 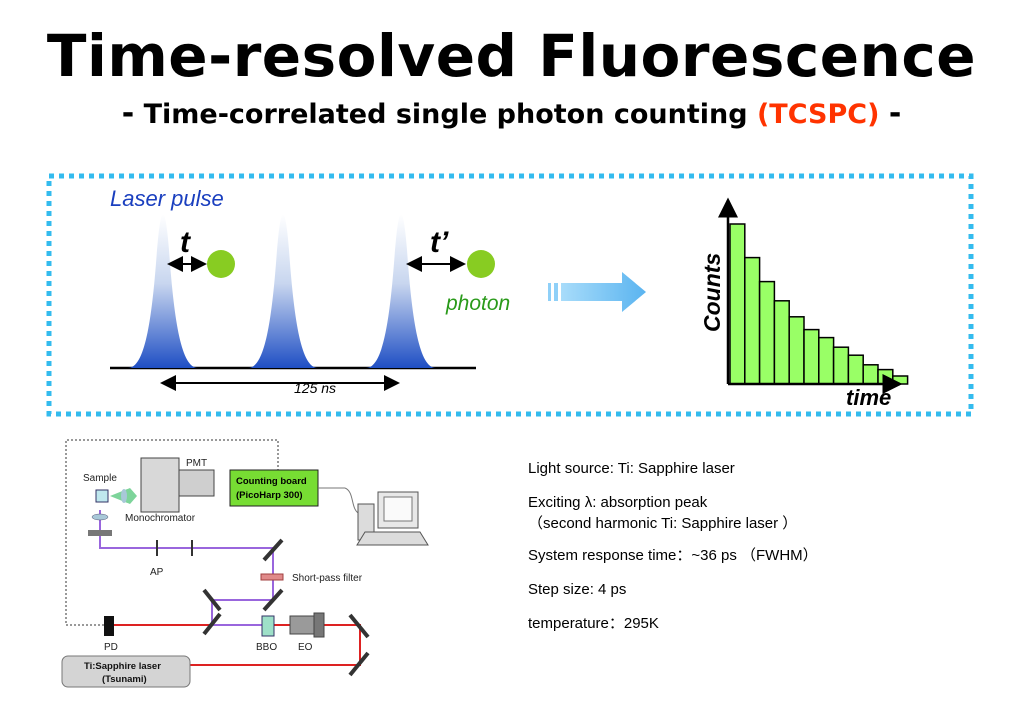 What do you see at coordinates (302, 625) in the screenshot?
I see `eo-modulator` at bounding box center [302, 625].